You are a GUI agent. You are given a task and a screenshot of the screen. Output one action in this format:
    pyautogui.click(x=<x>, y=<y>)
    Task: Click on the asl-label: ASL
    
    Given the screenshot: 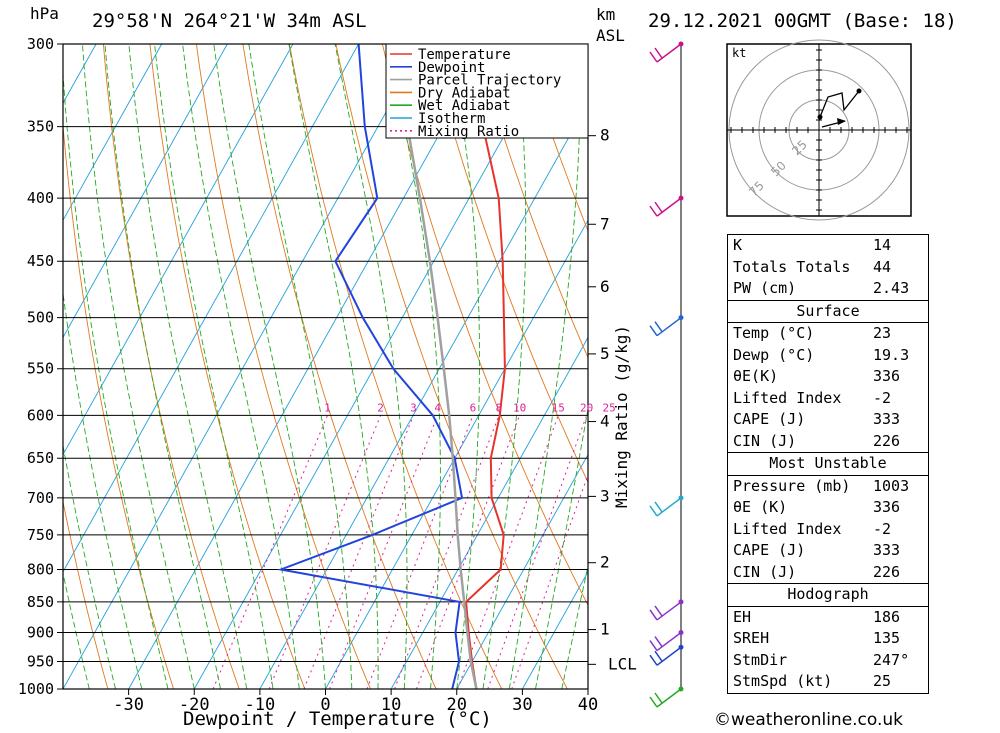 What is the action you would take?
    pyautogui.click(x=610, y=35)
    